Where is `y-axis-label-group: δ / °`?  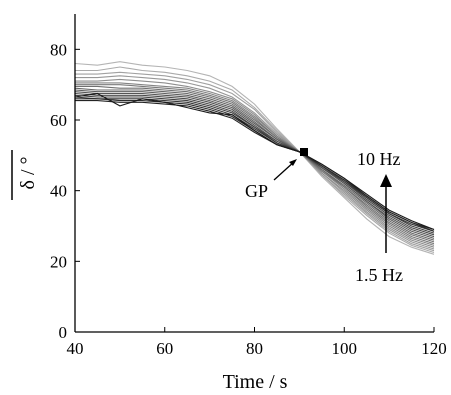 y-axis-label-group: δ / ° is located at coordinates (28, 173).